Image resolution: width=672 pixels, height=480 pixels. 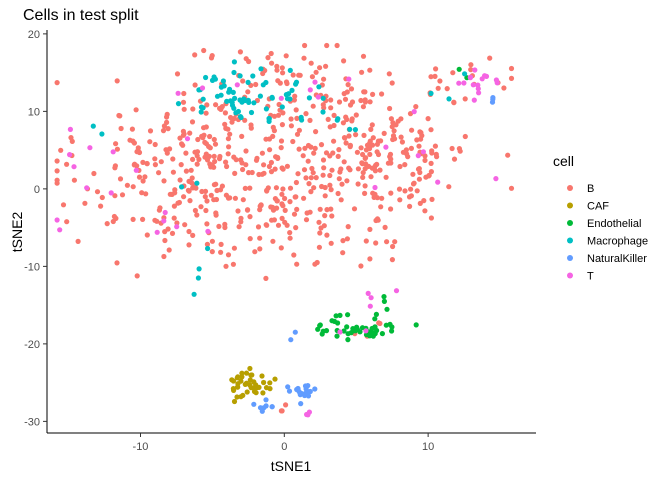 I want to click on y-tick-label: -30, so click(x=32, y=422).